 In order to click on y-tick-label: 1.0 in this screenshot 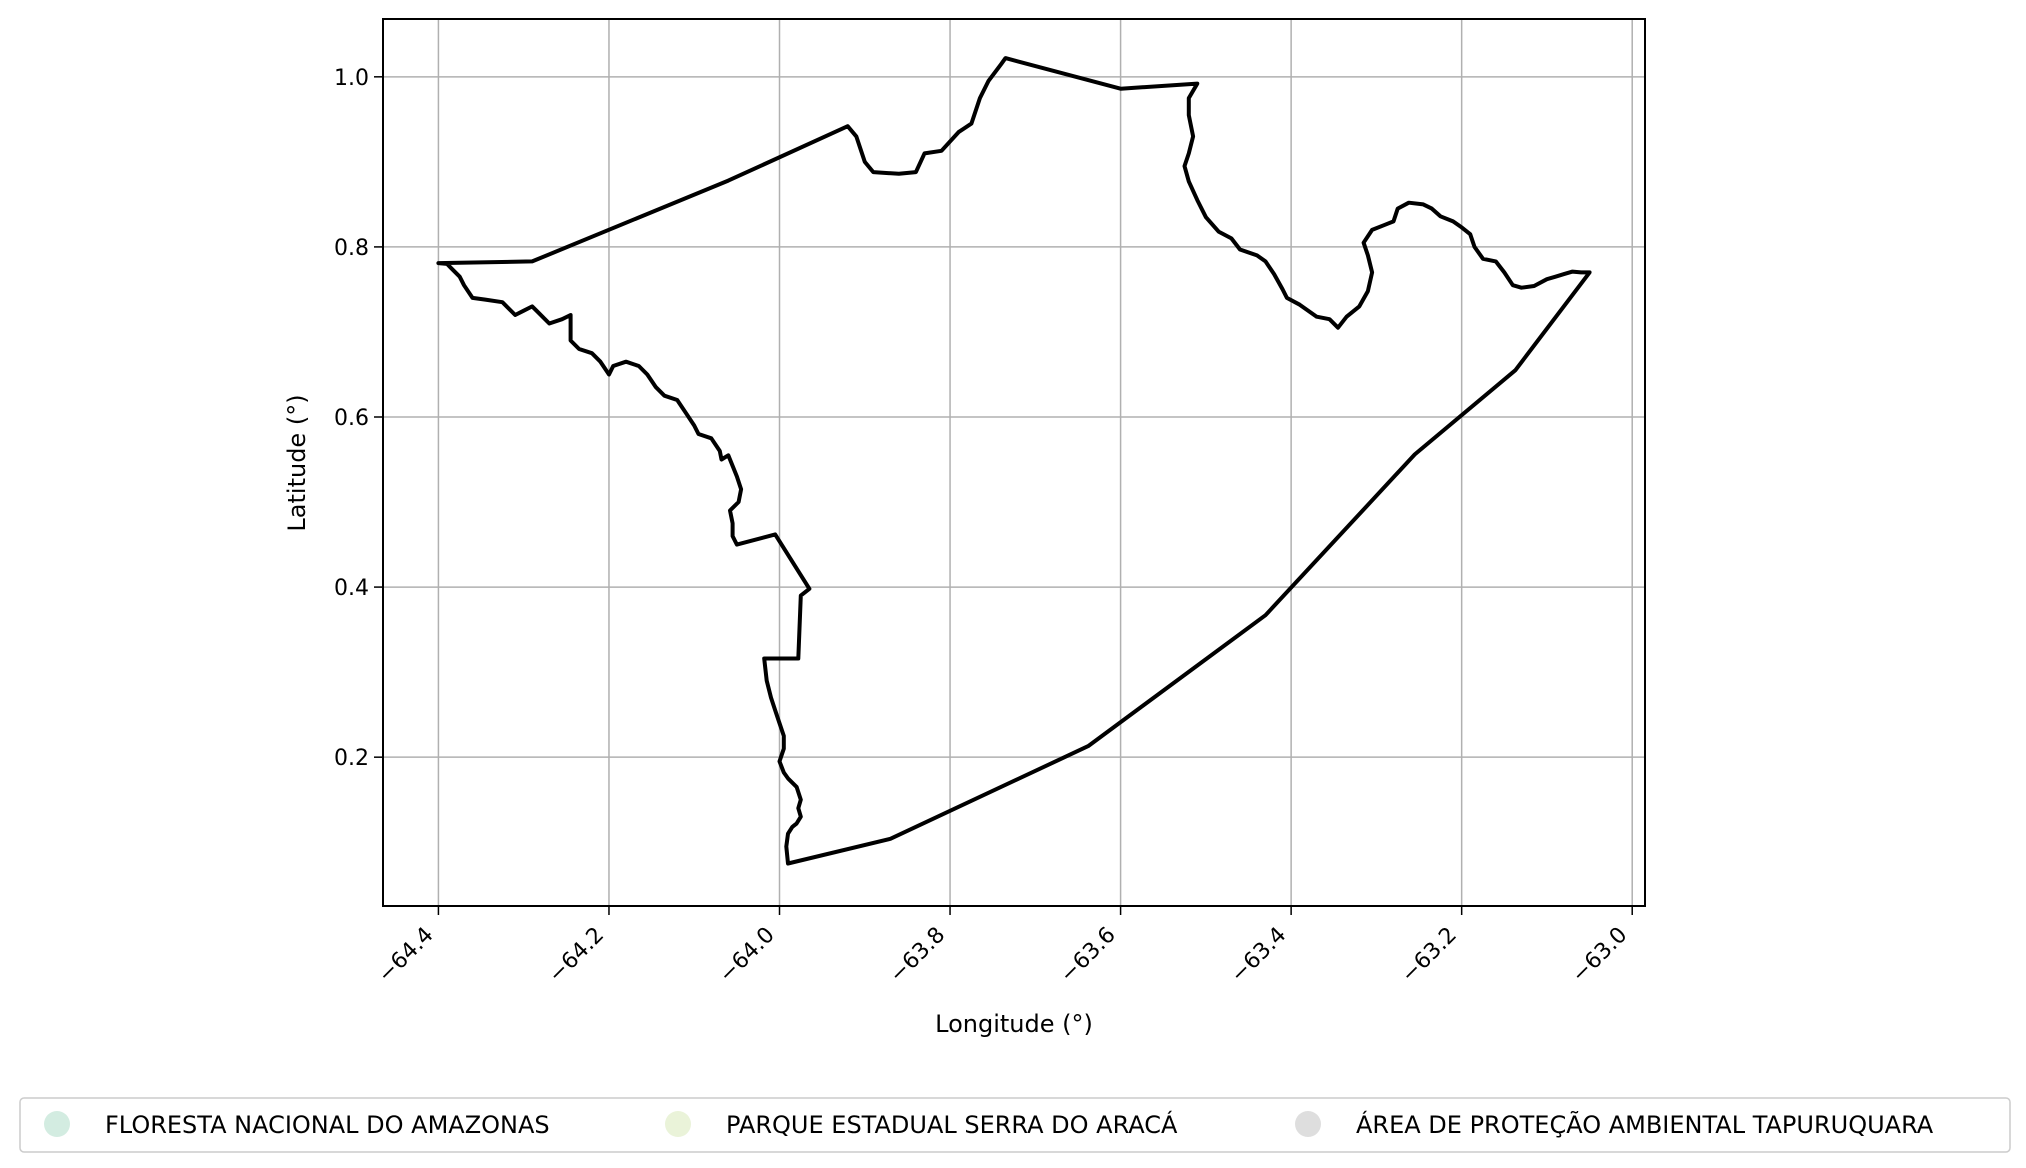, I will do `click(351, 78)`.